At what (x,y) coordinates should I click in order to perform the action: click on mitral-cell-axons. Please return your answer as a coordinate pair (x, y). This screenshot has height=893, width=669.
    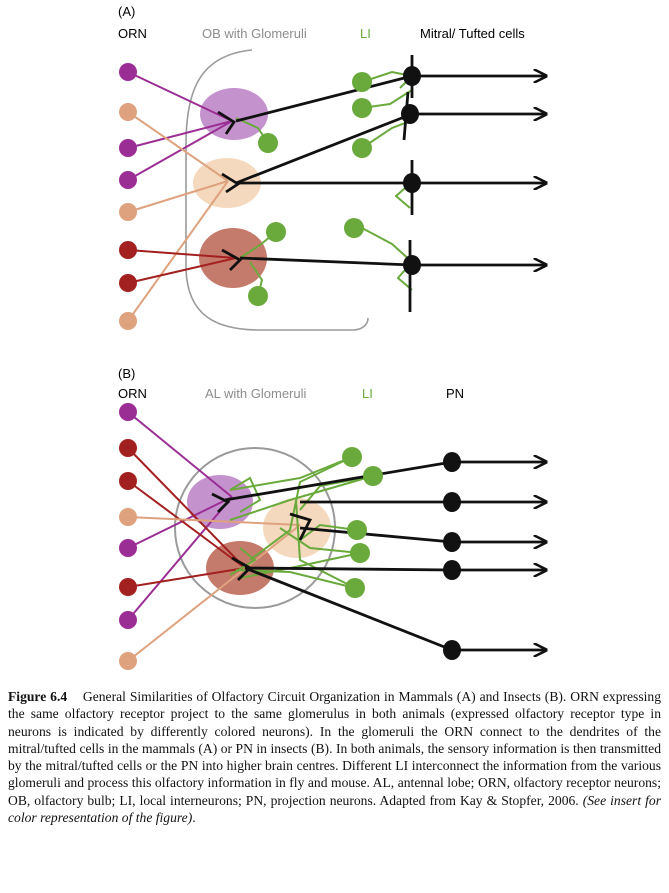
    Looking at the image, I should click on (381, 183).